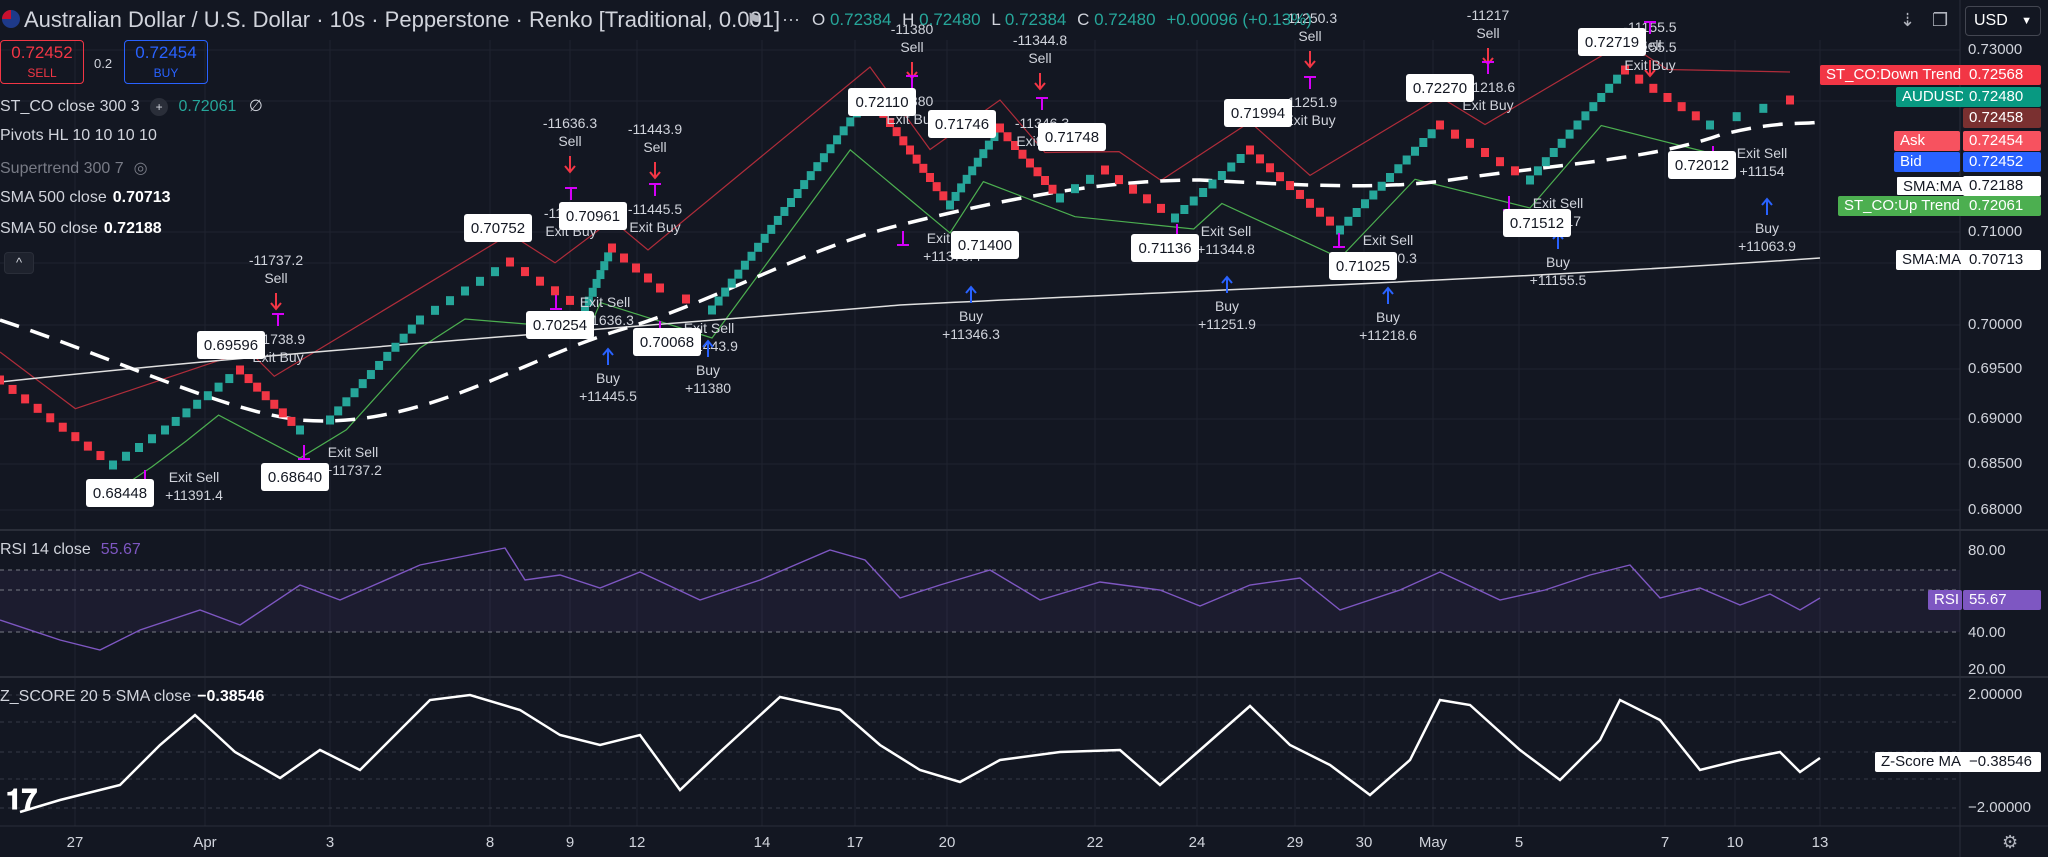 This screenshot has height=857, width=2048. What do you see at coordinates (950, 19) in the screenshot?
I see `high-value: 0.72480` at bounding box center [950, 19].